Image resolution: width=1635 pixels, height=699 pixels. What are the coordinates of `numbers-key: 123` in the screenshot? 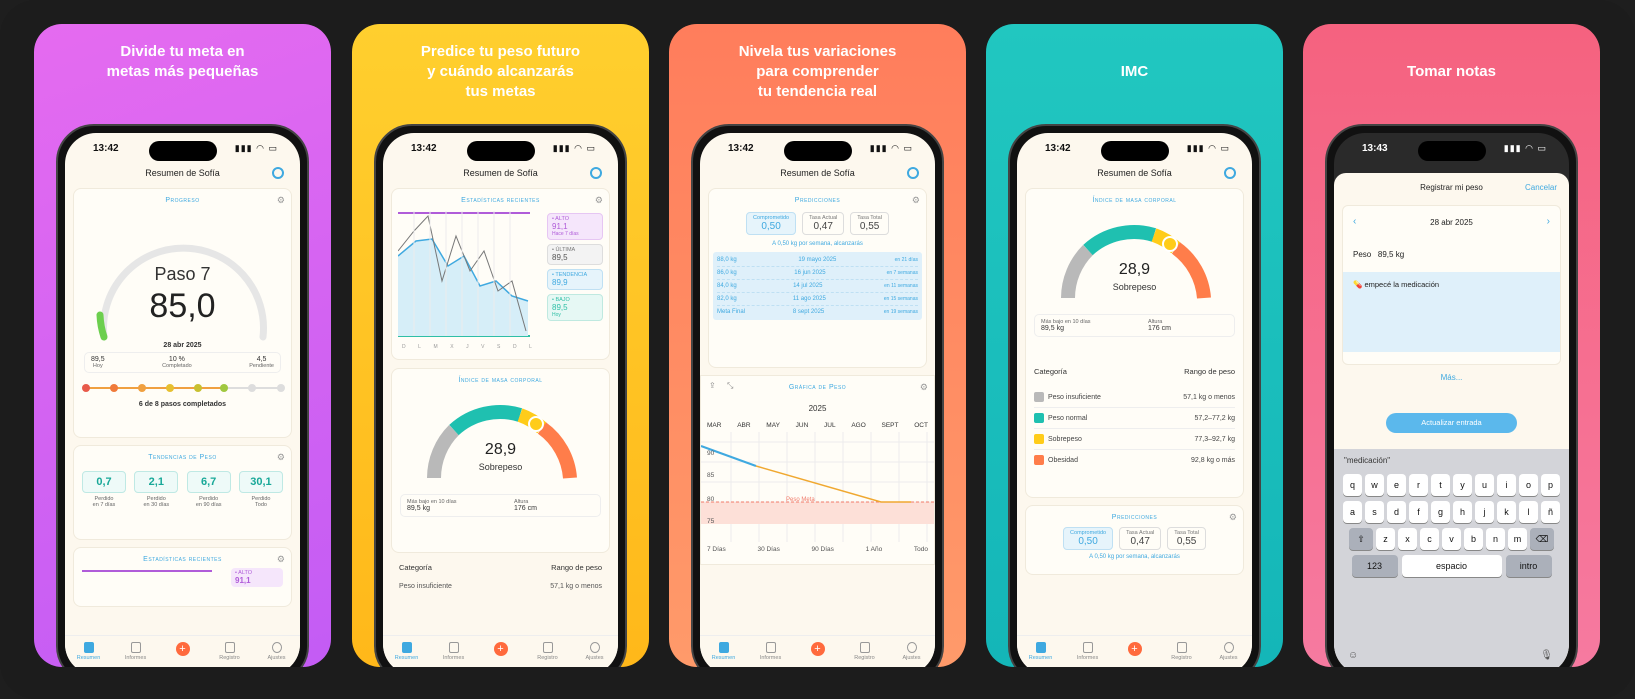 It's located at (1374, 566).